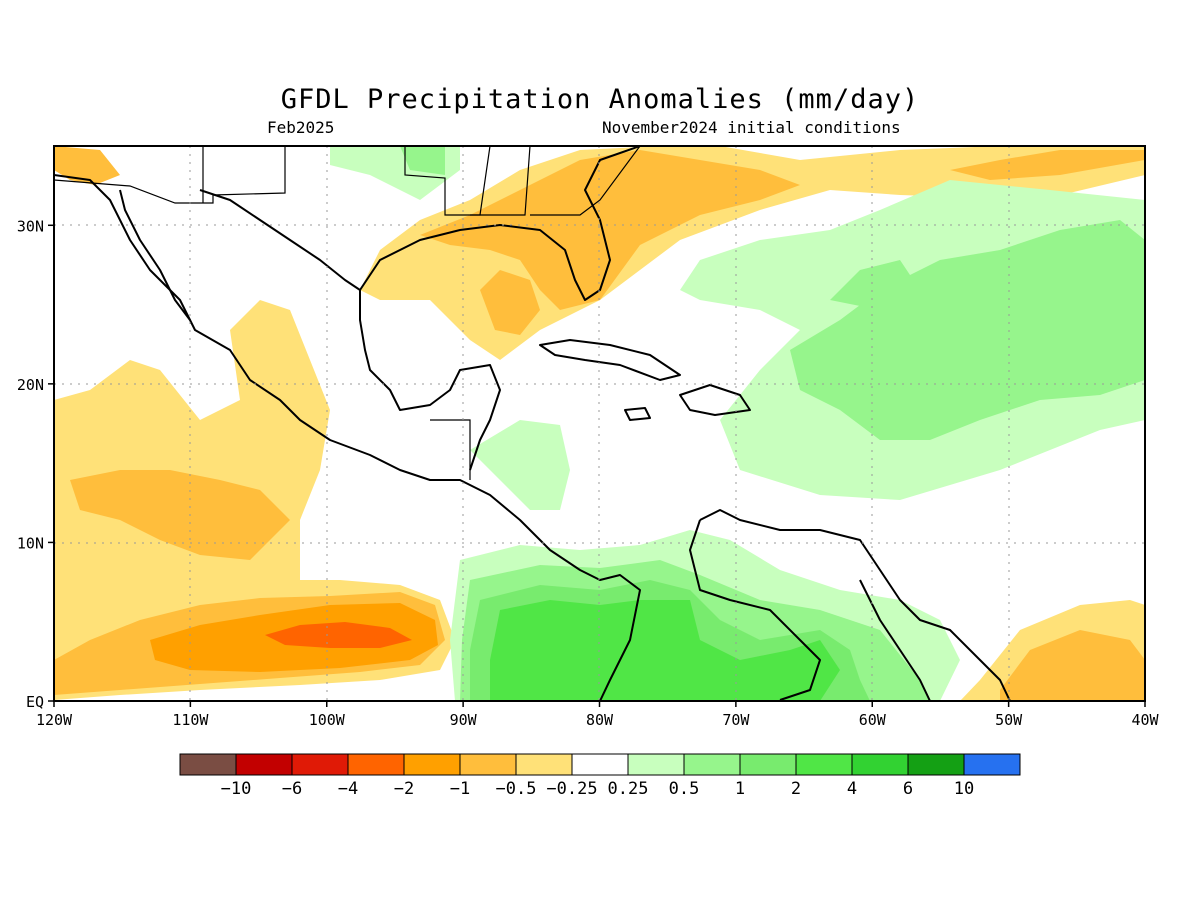  Describe the element at coordinates (30, 385) in the screenshot. I see `y-tick-label: 20N` at that location.